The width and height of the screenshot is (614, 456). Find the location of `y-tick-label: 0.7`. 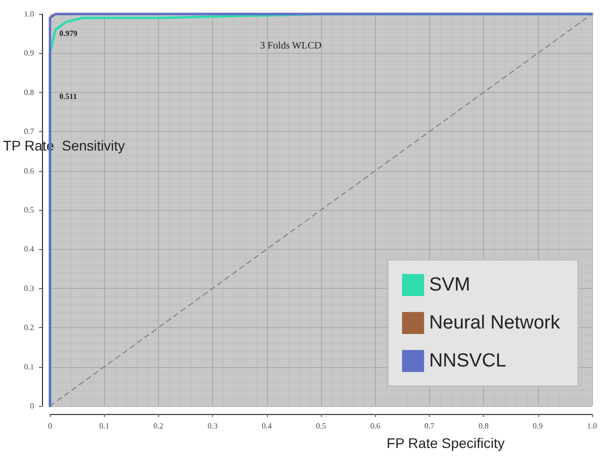

y-tick-label: 0.7 is located at coordinates (29, 131).